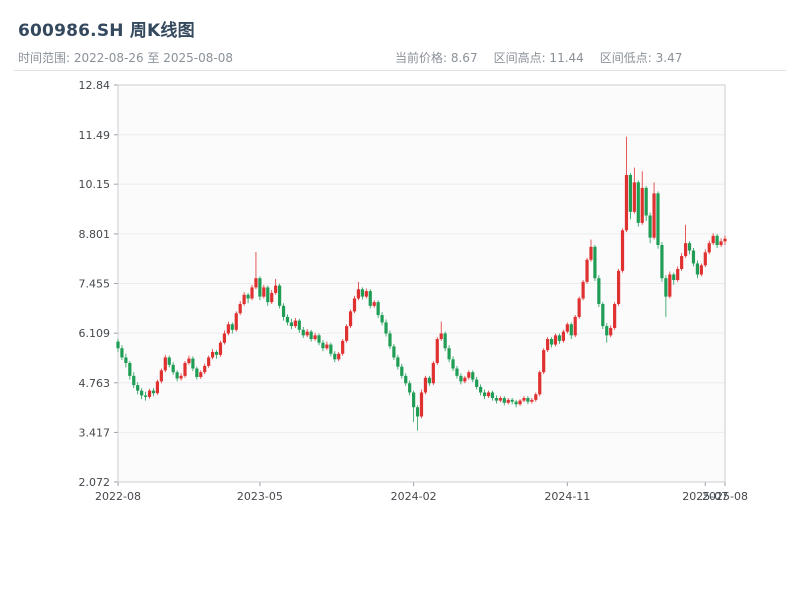 Image resolution: width=800 pixels, height=600 pixels. What do you see at coordinates (95, 85) in the screenshot?
I see `svg-text: 12.84` at bounding box center [95, 85].